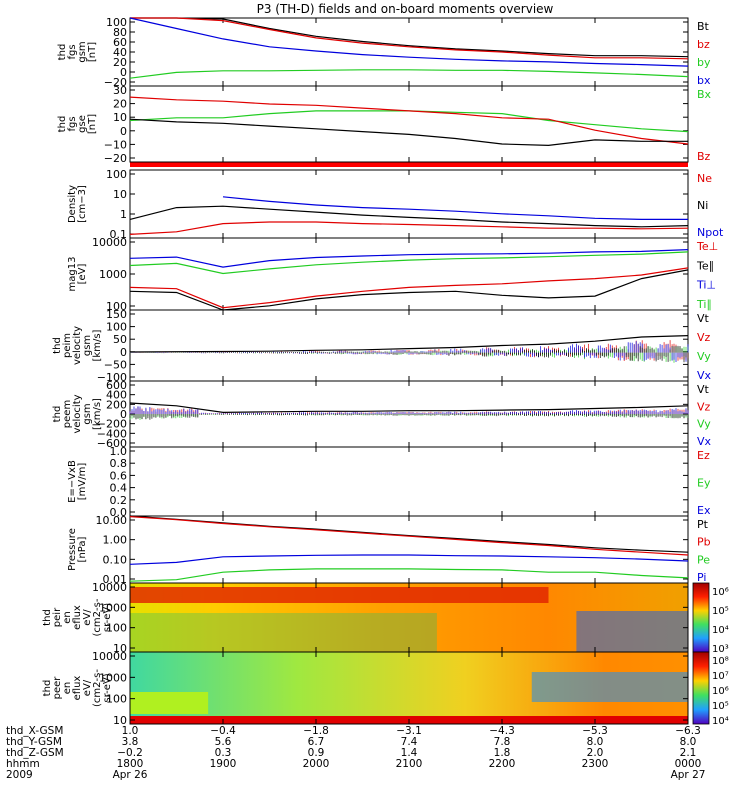  I want to click on legend-label: Vx, so click(704, 441).